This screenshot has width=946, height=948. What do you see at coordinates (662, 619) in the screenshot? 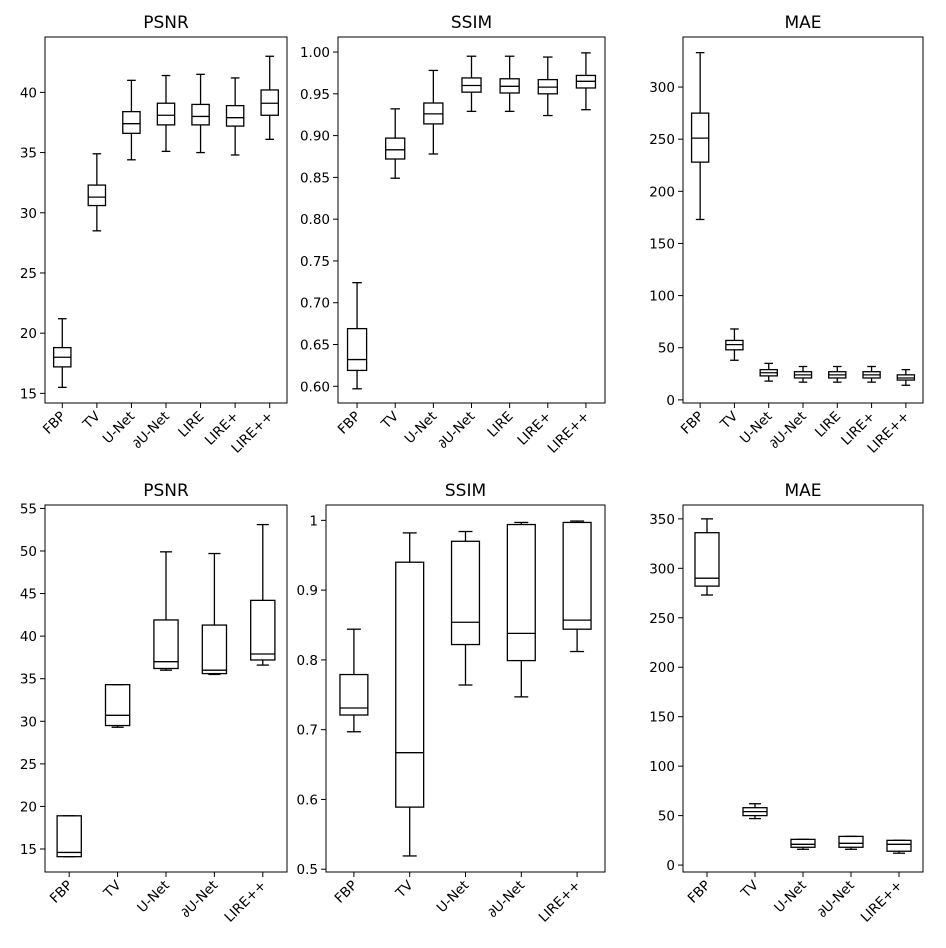
I see `y-tick-label: 250` at bounding box center [662, 619].